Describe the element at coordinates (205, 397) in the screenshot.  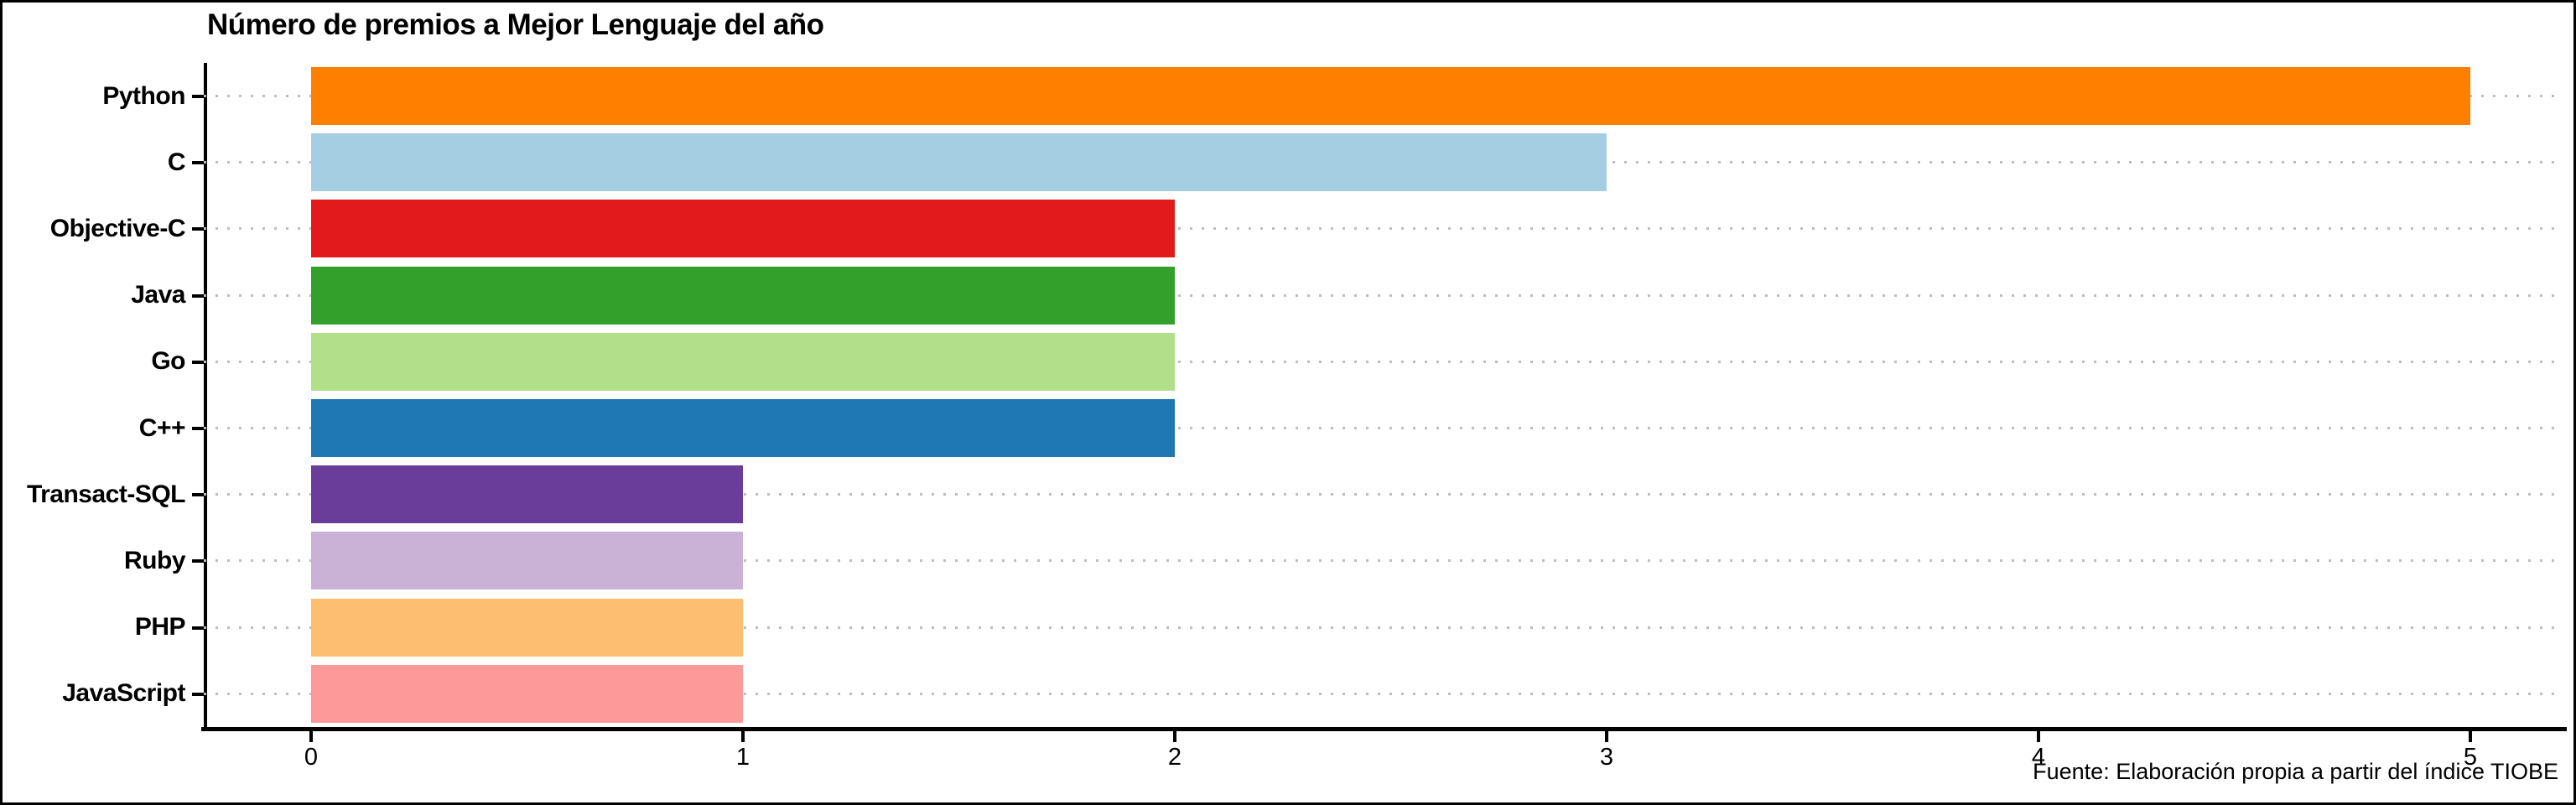
I see `y-axis-line` at that location.